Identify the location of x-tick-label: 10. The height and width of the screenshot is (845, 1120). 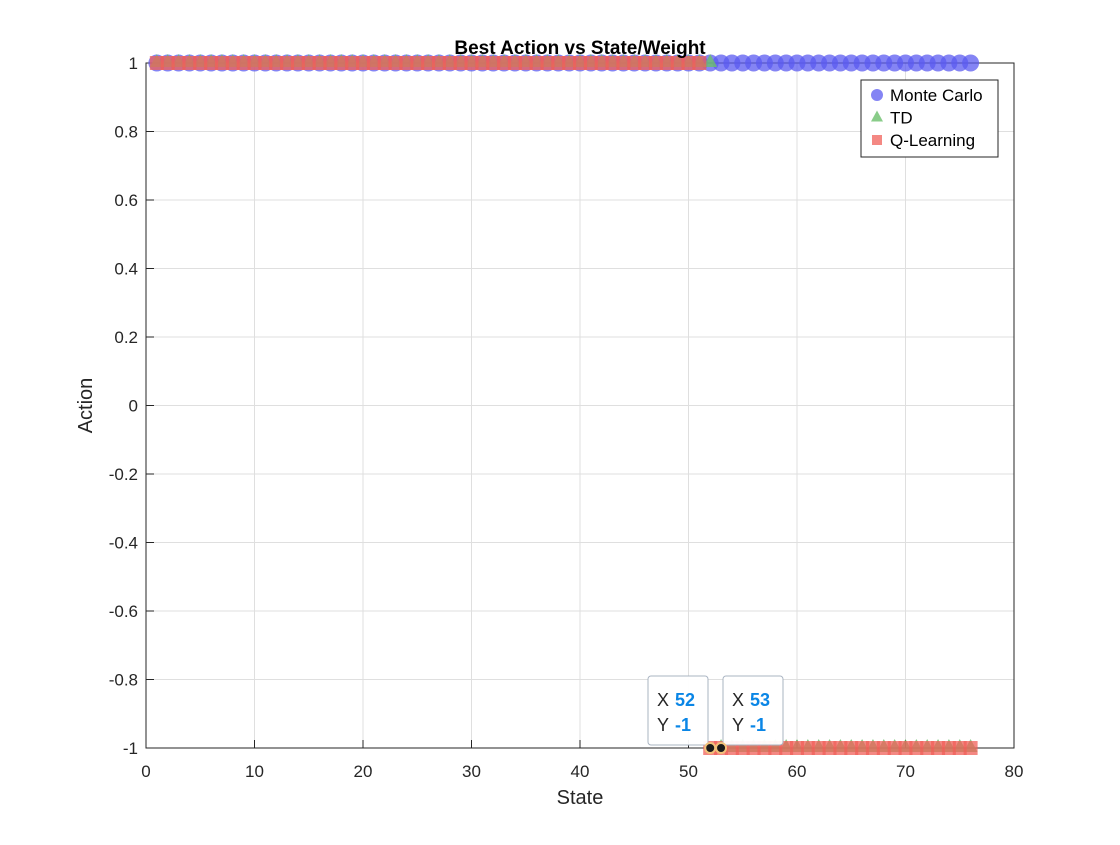
(254, 771).